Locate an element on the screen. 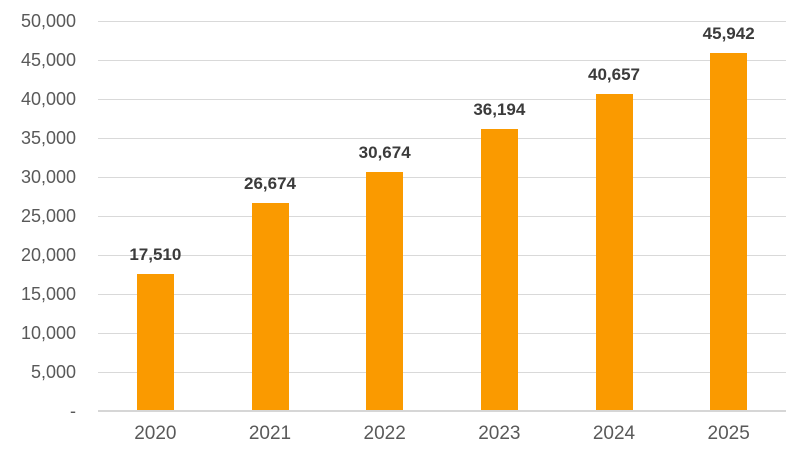 Image resolution: width=793 pixels, height=458 pixels. y-tick-label: - is located at coordinates (73, 411).